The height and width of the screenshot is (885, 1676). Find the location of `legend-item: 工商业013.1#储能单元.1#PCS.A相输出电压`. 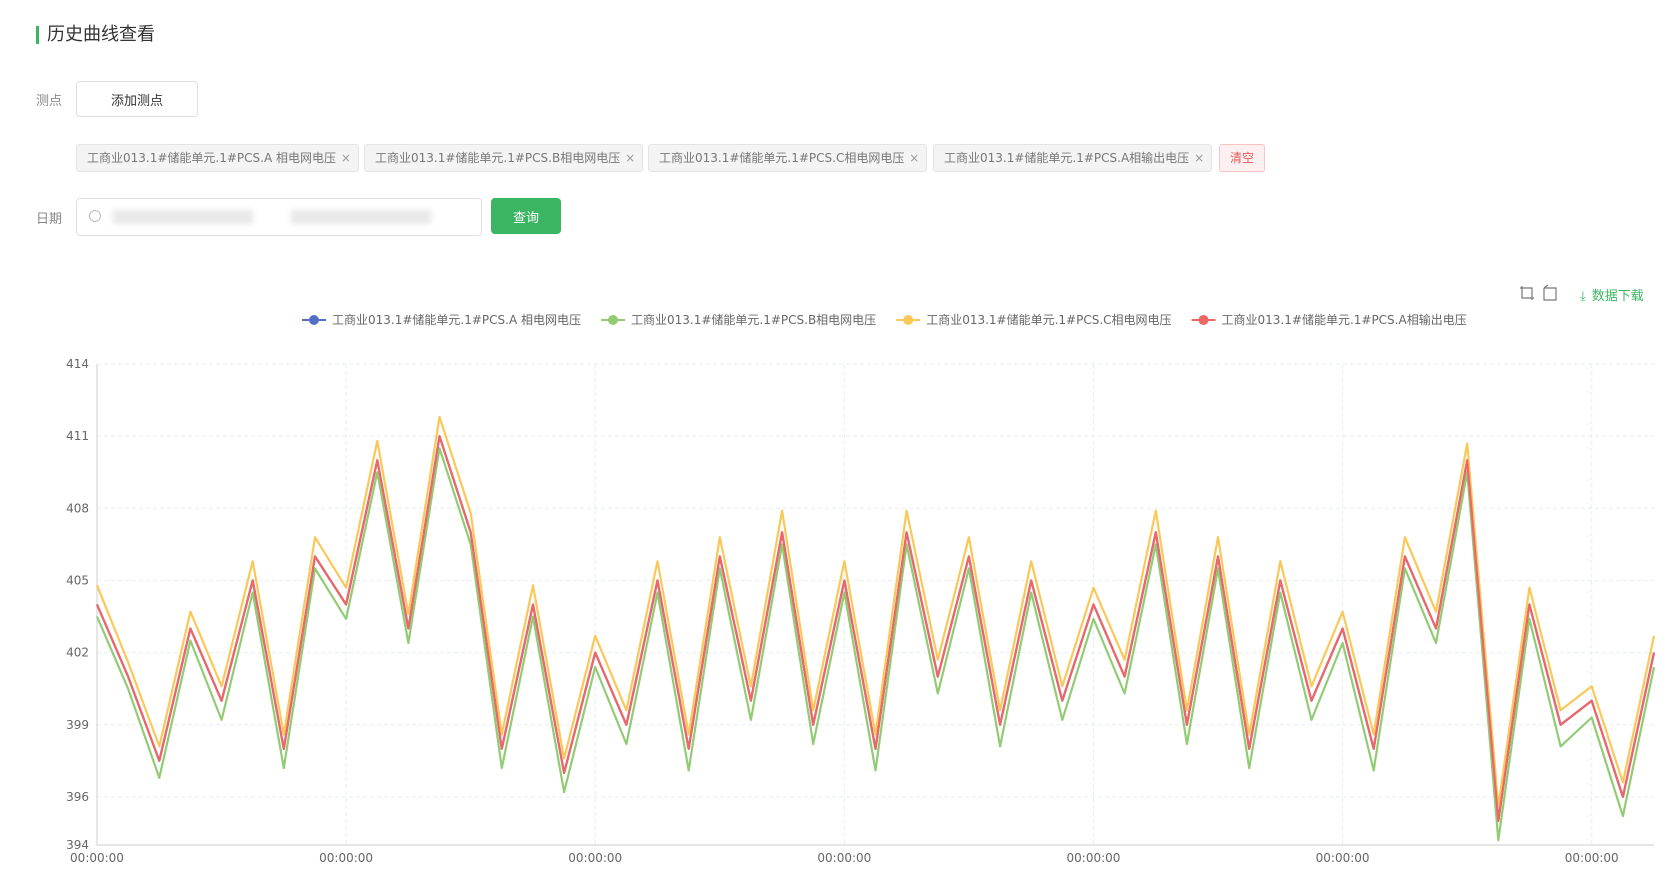

legend-item: 工商业013.1#储能单元.1#PCS.A相输出电压 is located at coordinates (1329, 319).